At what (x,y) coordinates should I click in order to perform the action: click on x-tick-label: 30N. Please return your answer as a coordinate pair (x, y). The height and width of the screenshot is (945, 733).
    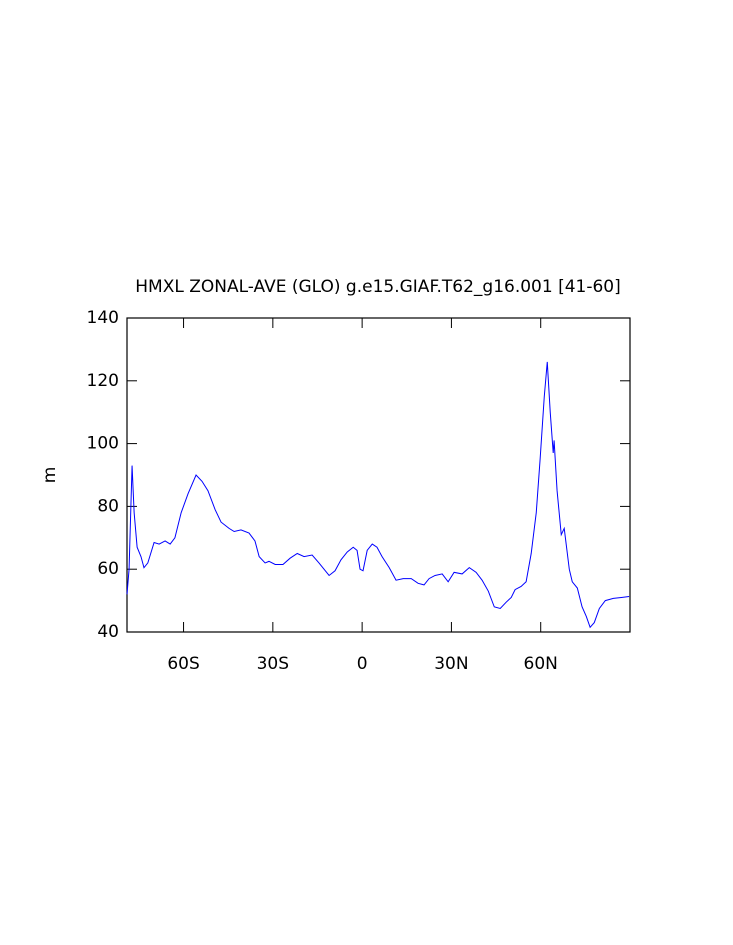
    Looking at the image, I should click on (451, 664).